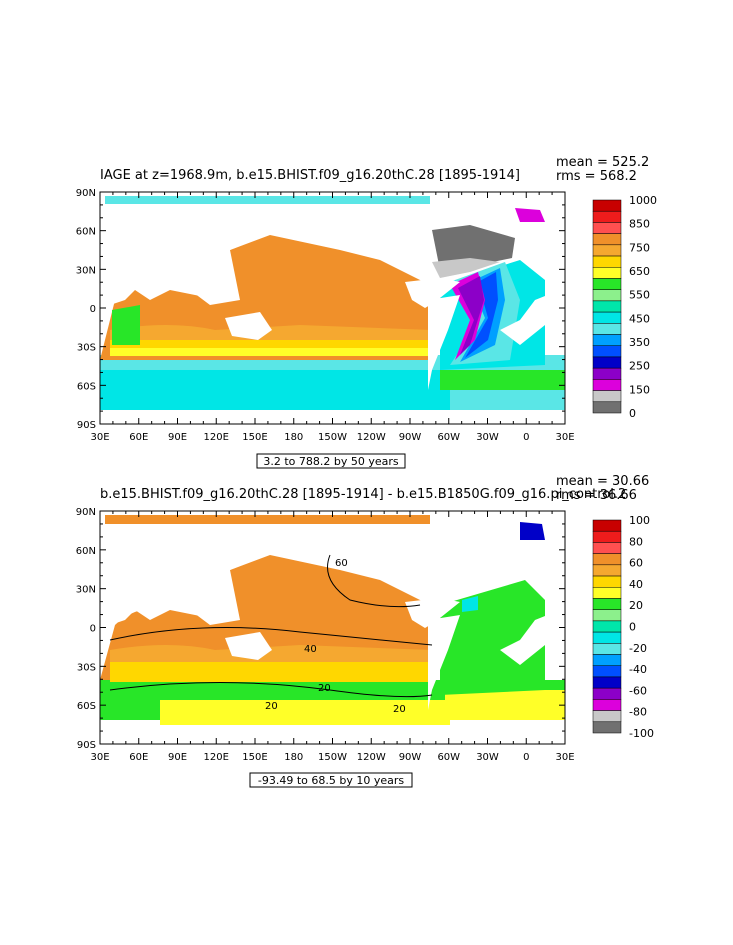 This screenshot has height=945, width=733. What do you see at coordinates (86, 386) in the screenshot?
I see `y-tick-label: 60S` at bounding box center [86, 386].